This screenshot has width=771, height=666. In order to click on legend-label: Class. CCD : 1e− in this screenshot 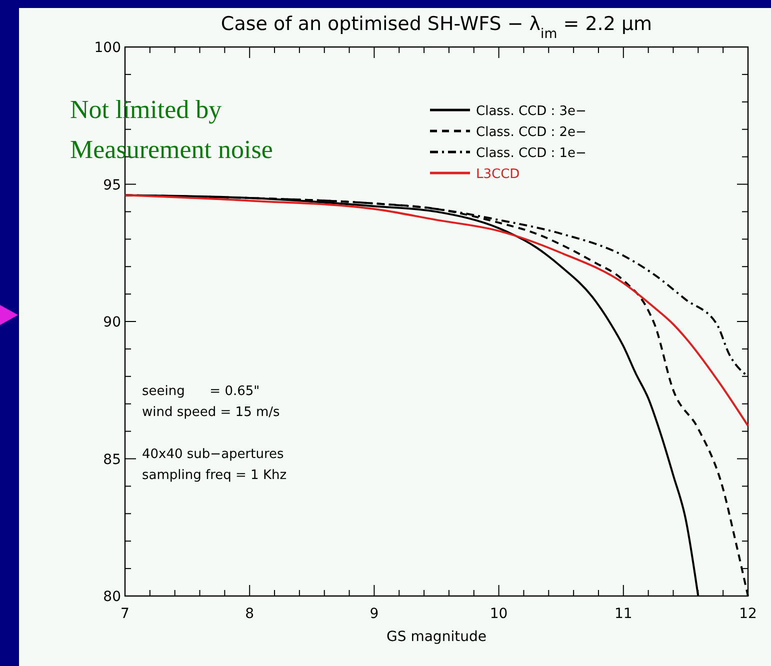, I will do `click(531, 153)`.